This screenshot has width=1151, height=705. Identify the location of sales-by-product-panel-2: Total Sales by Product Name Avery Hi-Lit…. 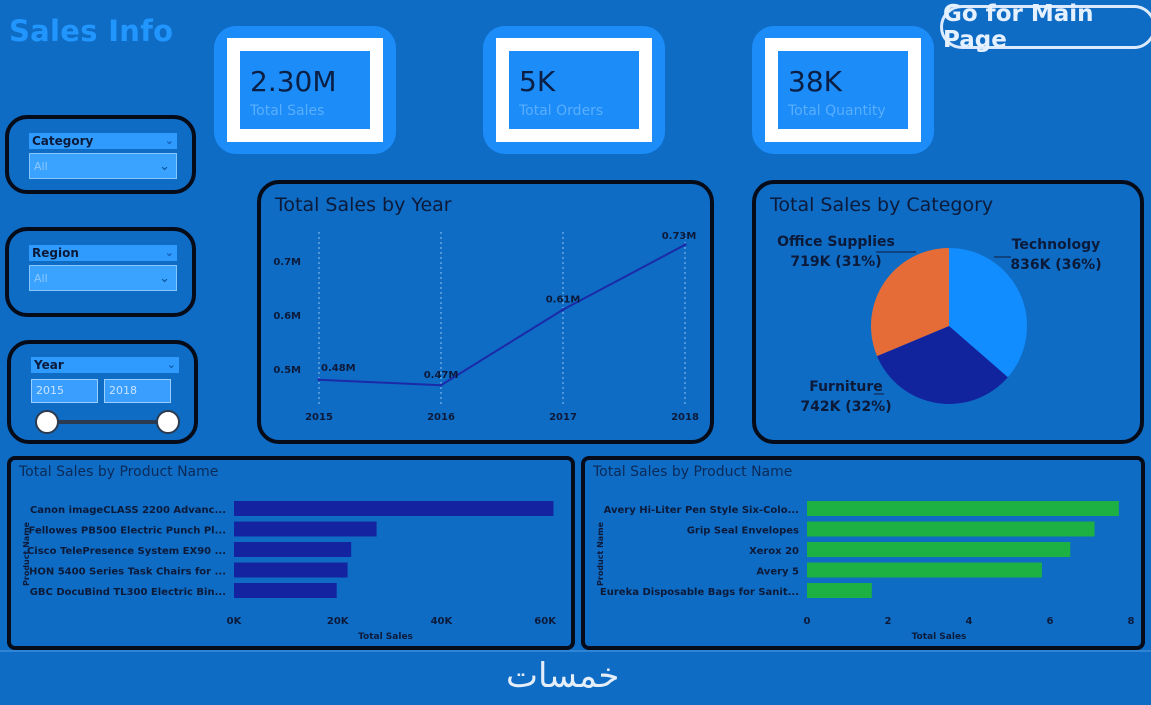
(863, 553).